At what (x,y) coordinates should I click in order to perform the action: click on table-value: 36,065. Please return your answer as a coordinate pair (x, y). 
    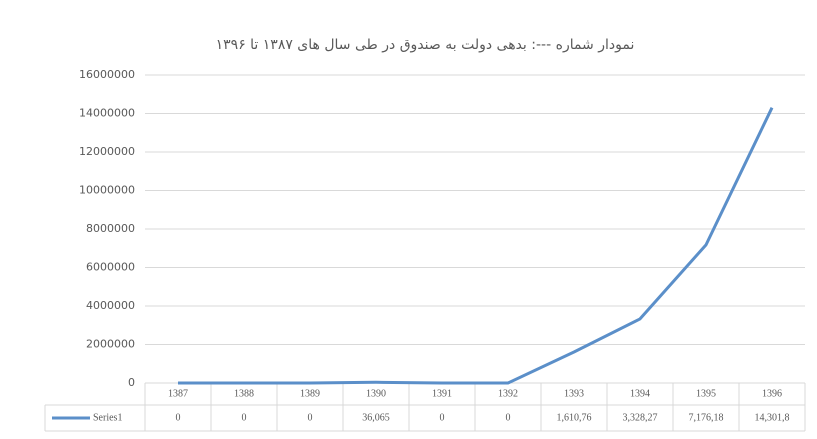
    Looking at the image, I should click on (376, 417).